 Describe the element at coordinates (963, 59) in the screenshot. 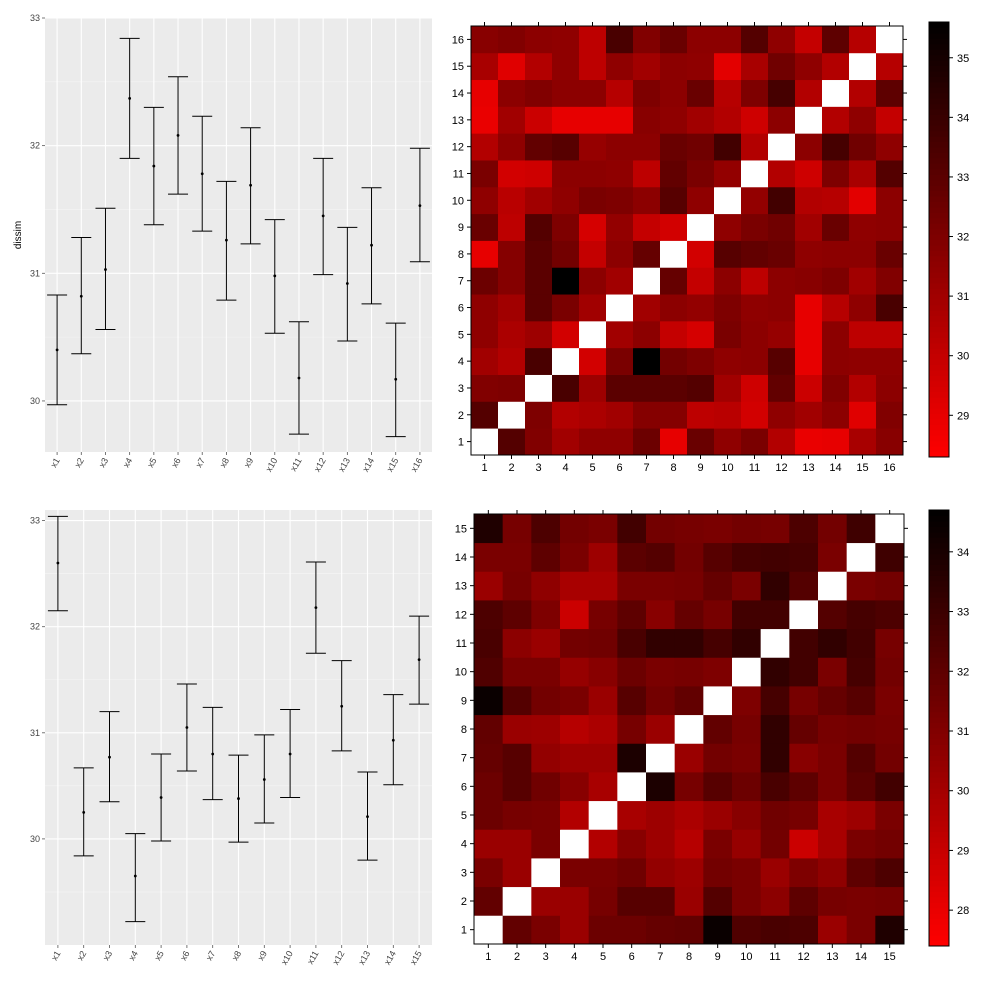

I see `colorbar-tick-label: 35` at that location.